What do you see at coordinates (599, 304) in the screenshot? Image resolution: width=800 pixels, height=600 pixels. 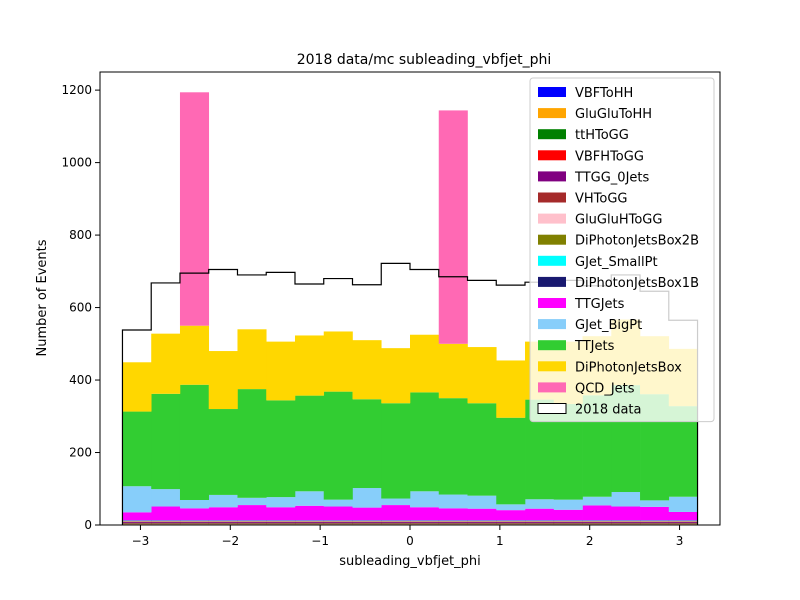 I see `legend-label-ttgjets: TTGJets` at bounding box center [599, 304].